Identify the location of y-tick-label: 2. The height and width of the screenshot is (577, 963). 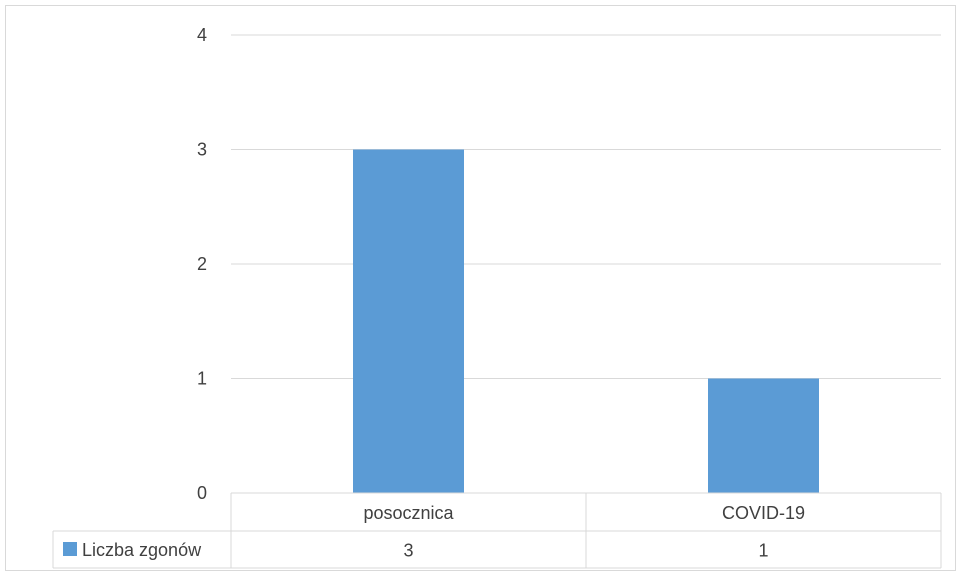
(202, 264).